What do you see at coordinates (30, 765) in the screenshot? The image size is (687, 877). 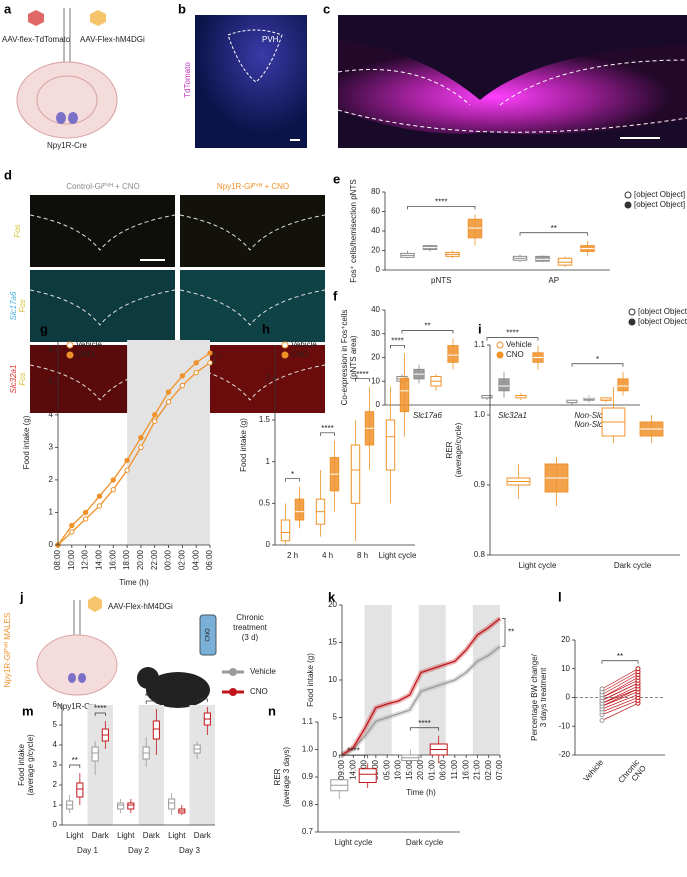 I see `y-axis-title: (average g/cycle)` at bounding box center [30, 765].